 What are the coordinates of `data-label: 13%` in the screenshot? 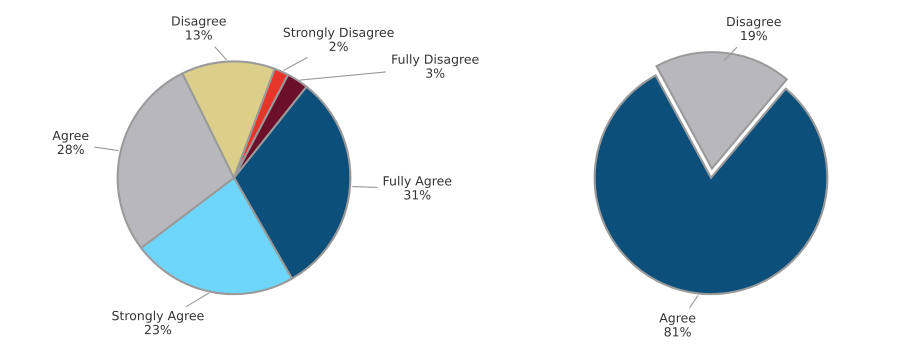 It's located at (199, 35).